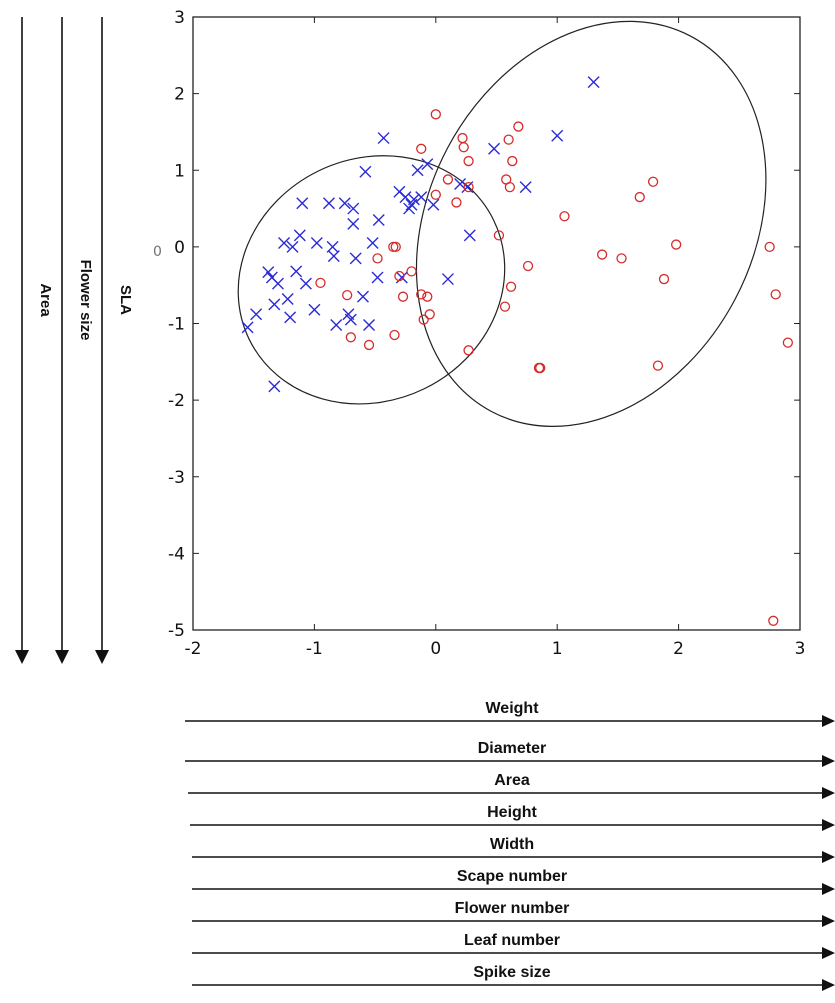 The height and width of the screenshot is (1003, 835). I want to click on arrow-label: Weight, so click(512, 708).